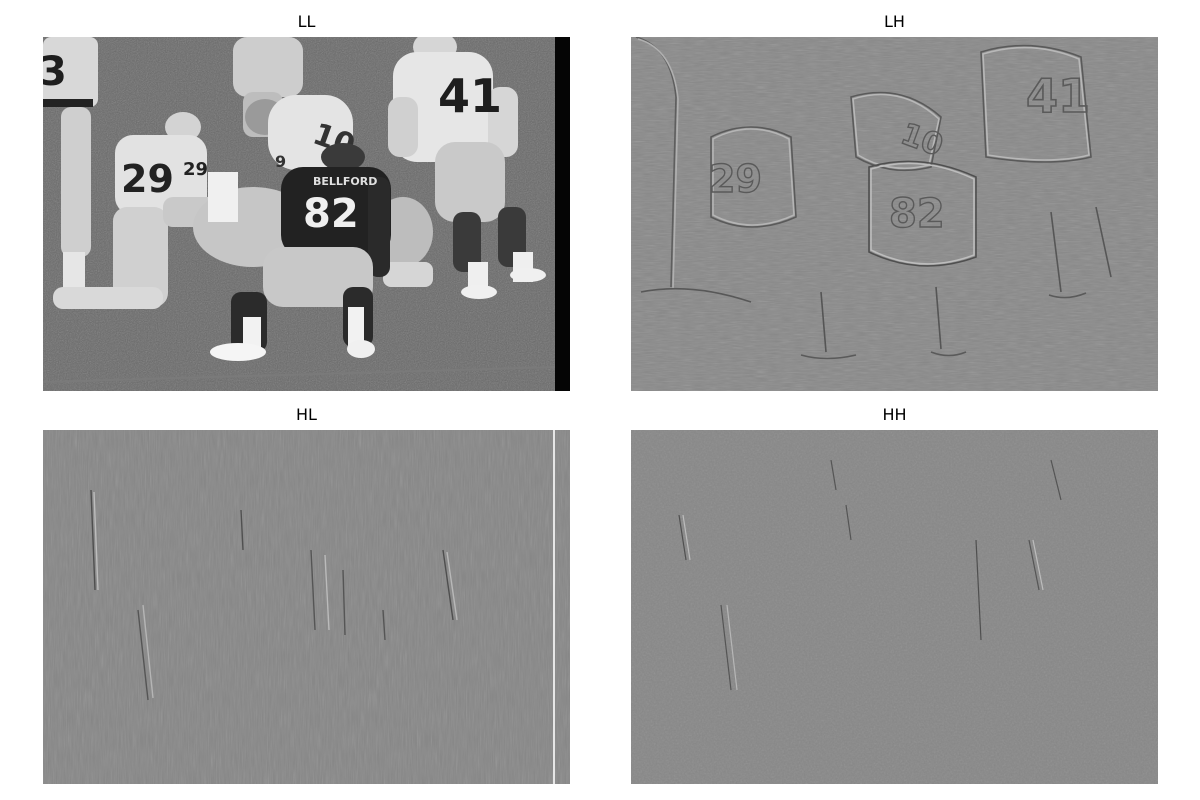  What do you see at coordinates (280, 161) in the screenshot?
I see `shoulder-number: 9` at bounding box center [280, 161].